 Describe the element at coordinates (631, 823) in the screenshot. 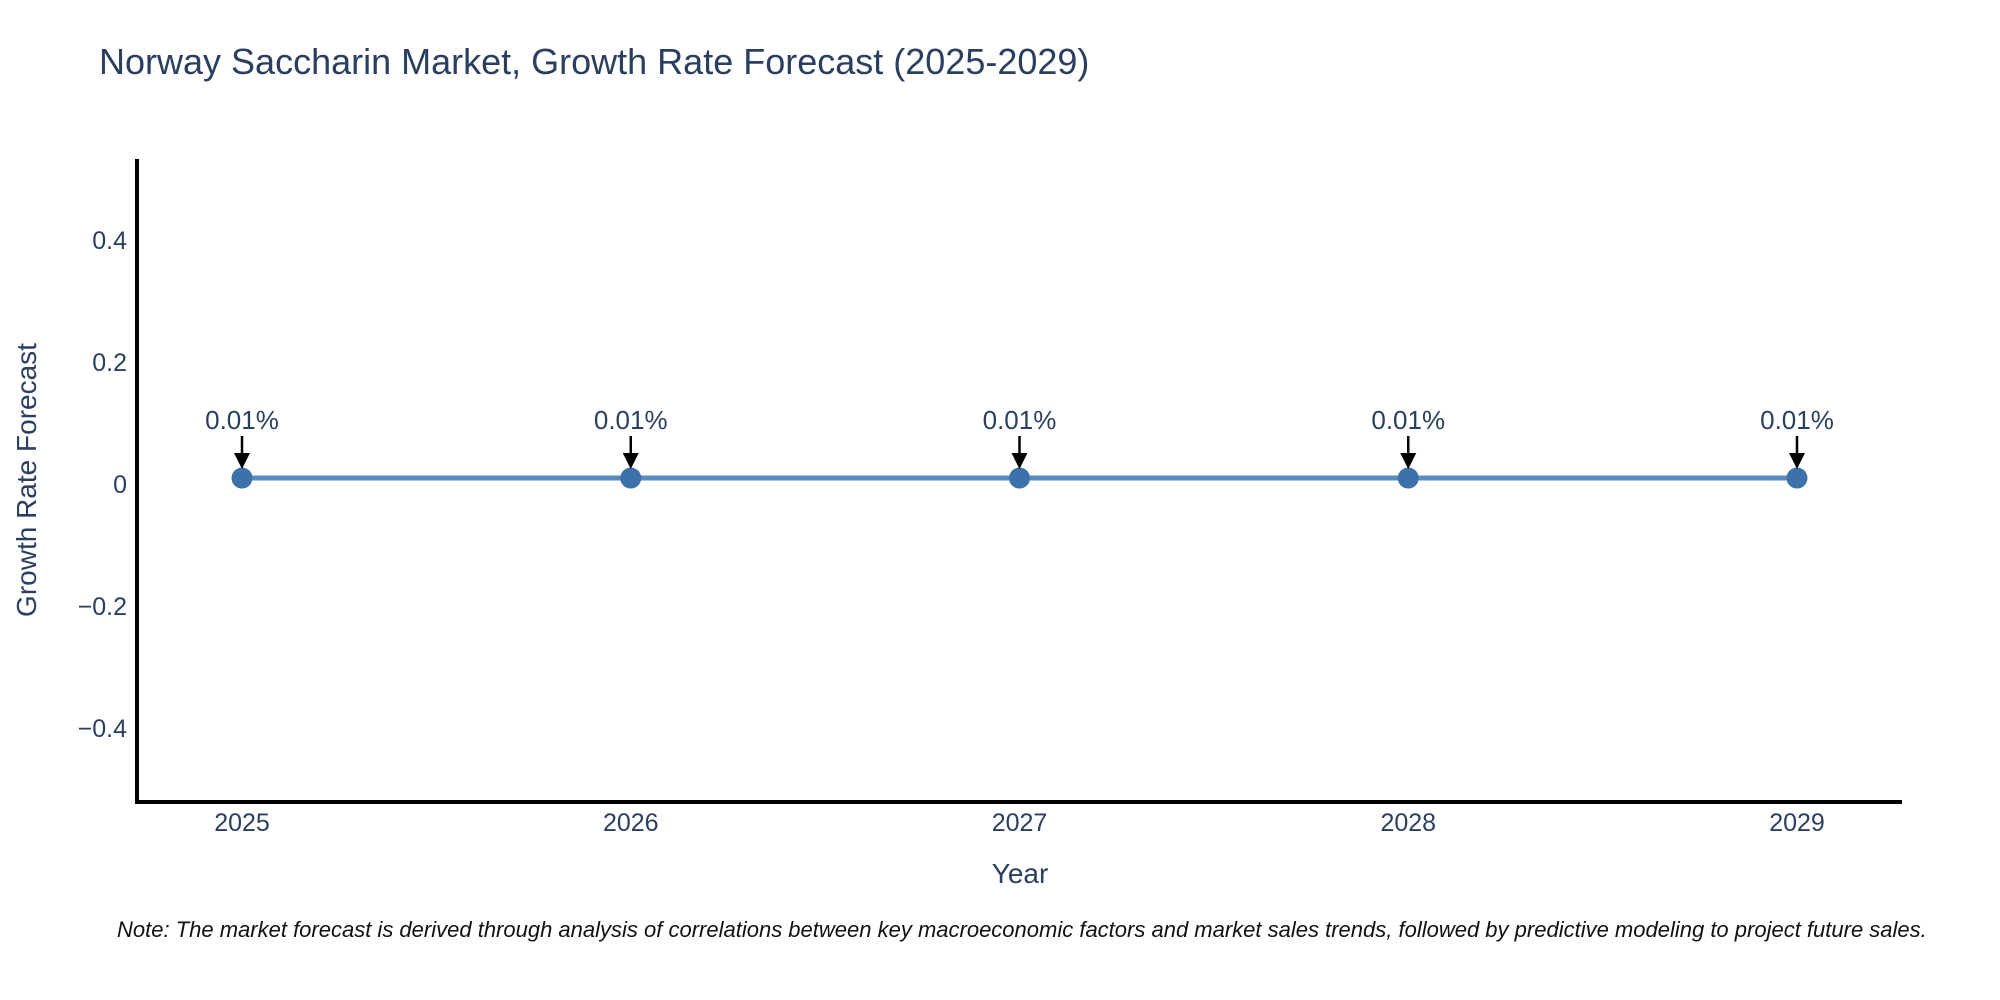

I see `x-tick-label: 2026` at that location.